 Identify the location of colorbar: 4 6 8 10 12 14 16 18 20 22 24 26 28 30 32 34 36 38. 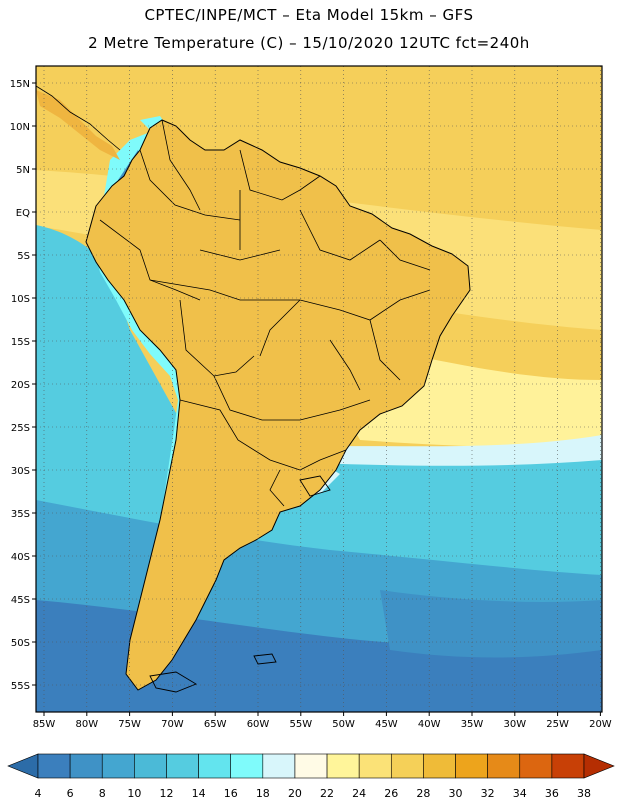
(311, 776).